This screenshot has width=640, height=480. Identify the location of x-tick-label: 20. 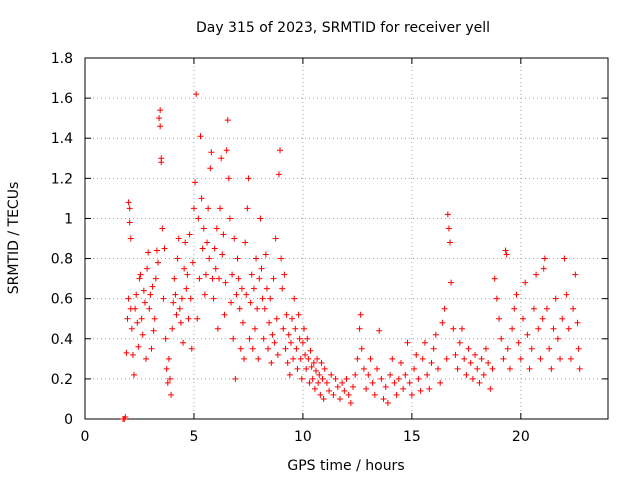
(521, 437).